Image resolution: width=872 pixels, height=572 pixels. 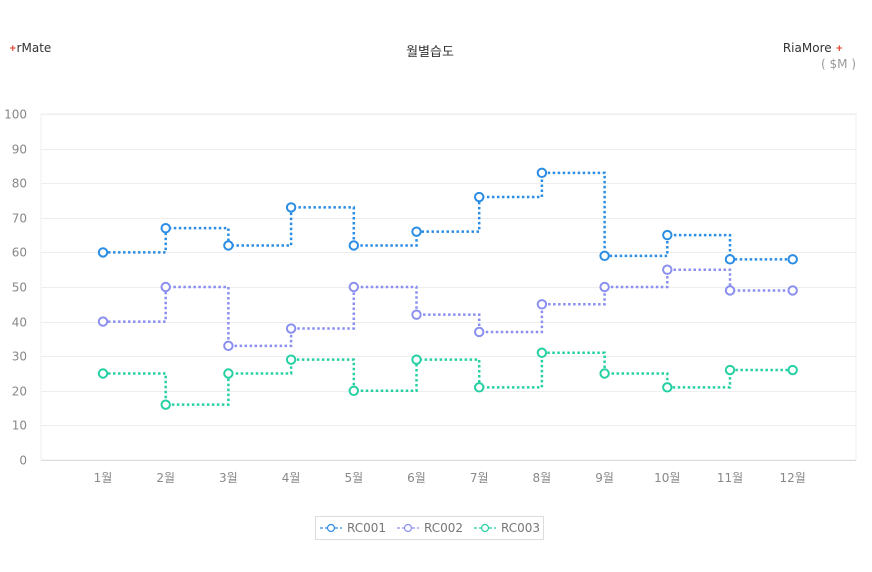 I want to click on y-tick-label: 70, so click(x=19, y=219).